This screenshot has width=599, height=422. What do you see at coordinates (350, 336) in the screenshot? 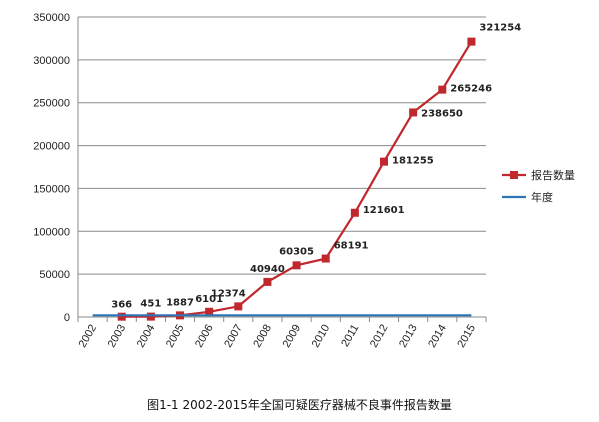
I see `x-tick-label: 2011` at bounding box center [350, 336].